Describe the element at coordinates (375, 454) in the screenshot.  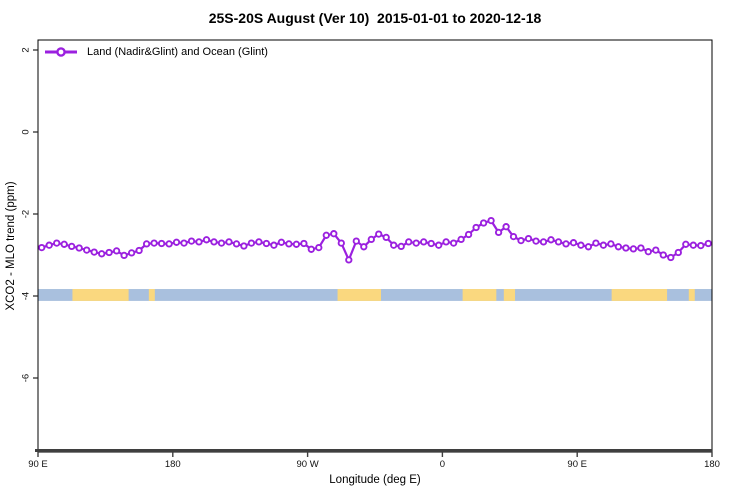
I see `x-axis-ticks` at that location.